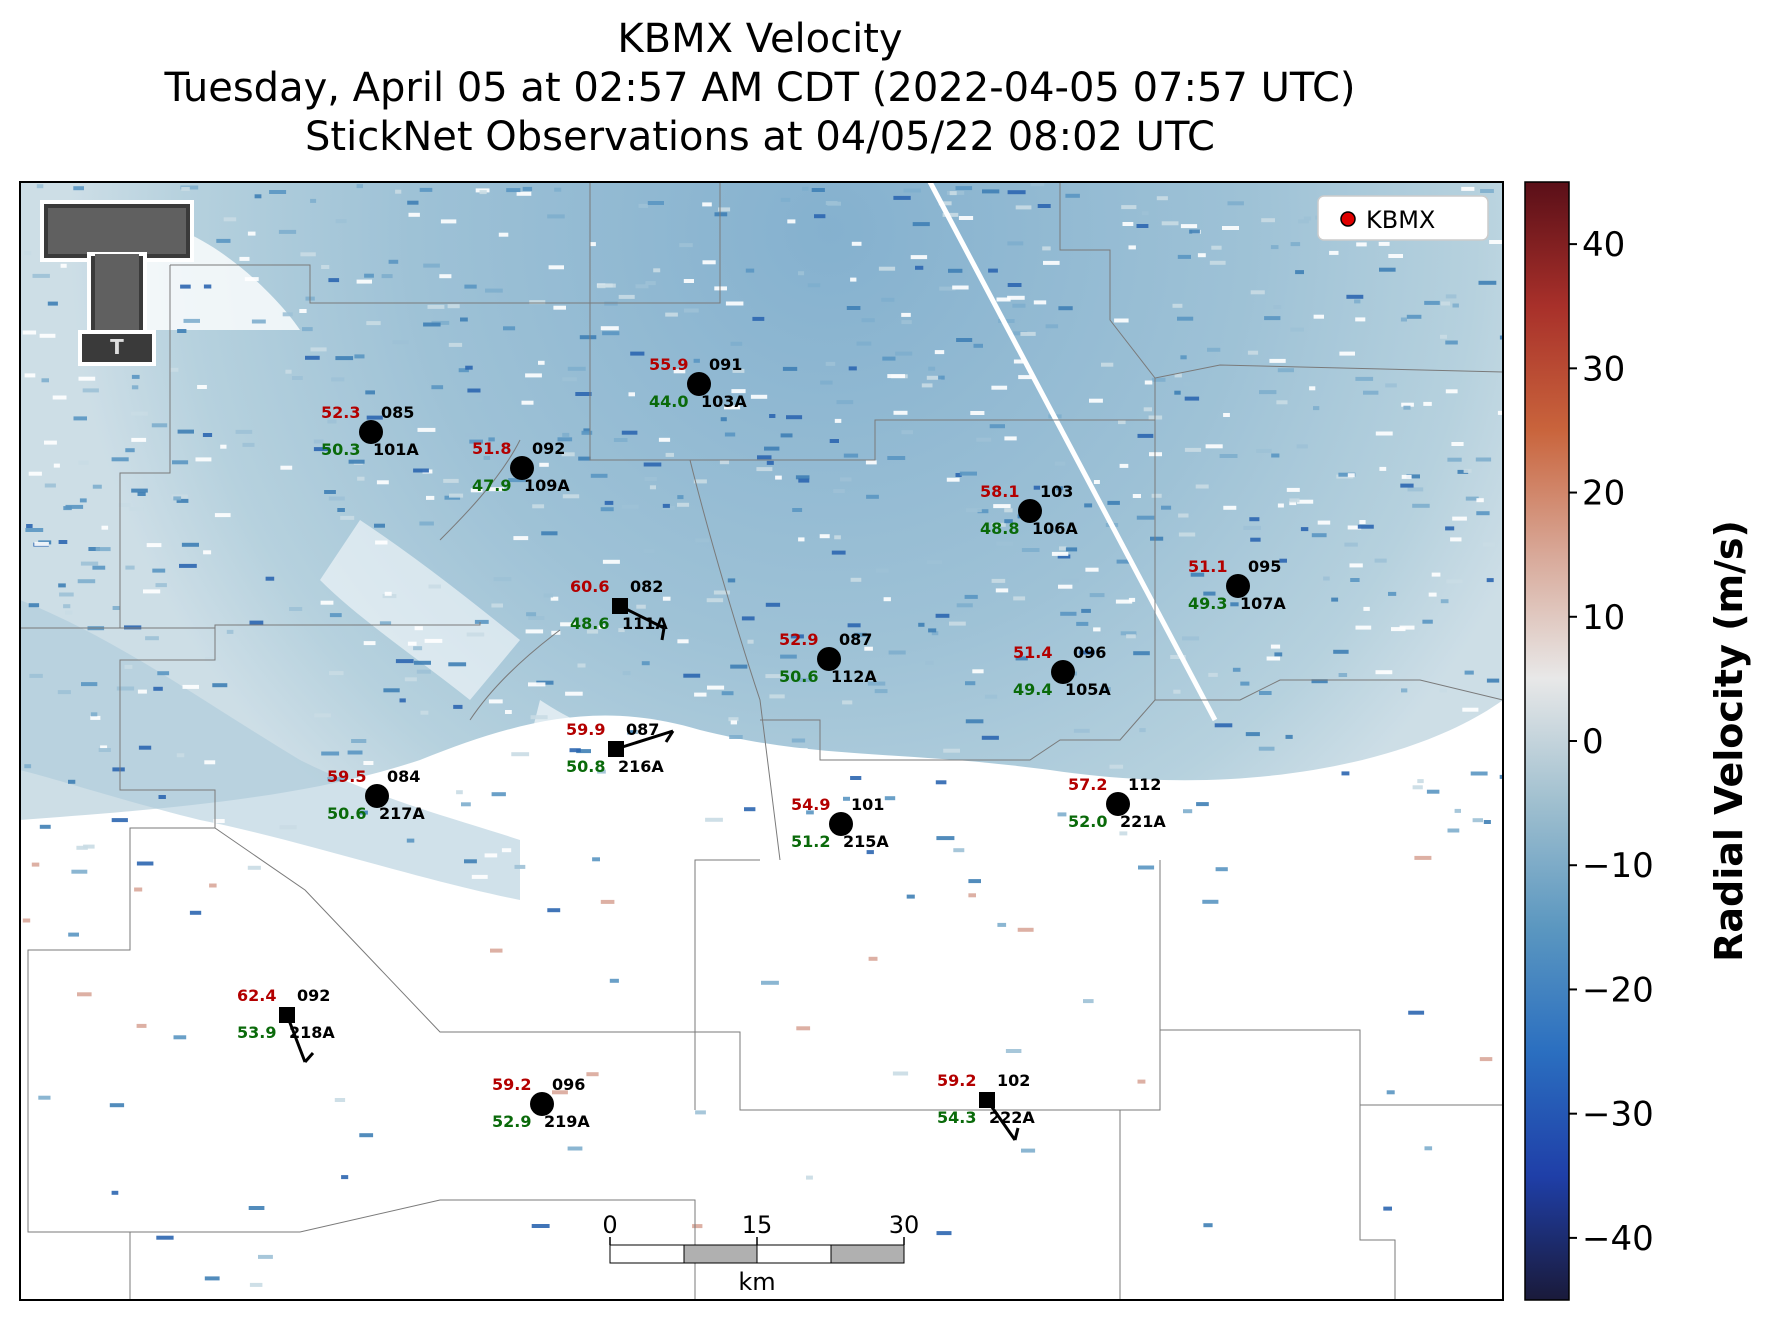 The height and width of the screenshot is (1317, 1773). I want to click on station-112A: 52.9 087 50.6 112A, so click(828, 658).